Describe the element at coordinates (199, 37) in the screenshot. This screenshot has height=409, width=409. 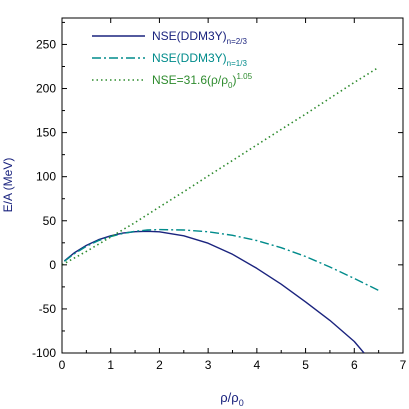
I see `legend-label-1: NSE(DDM3Y)n=2/3` at that location.